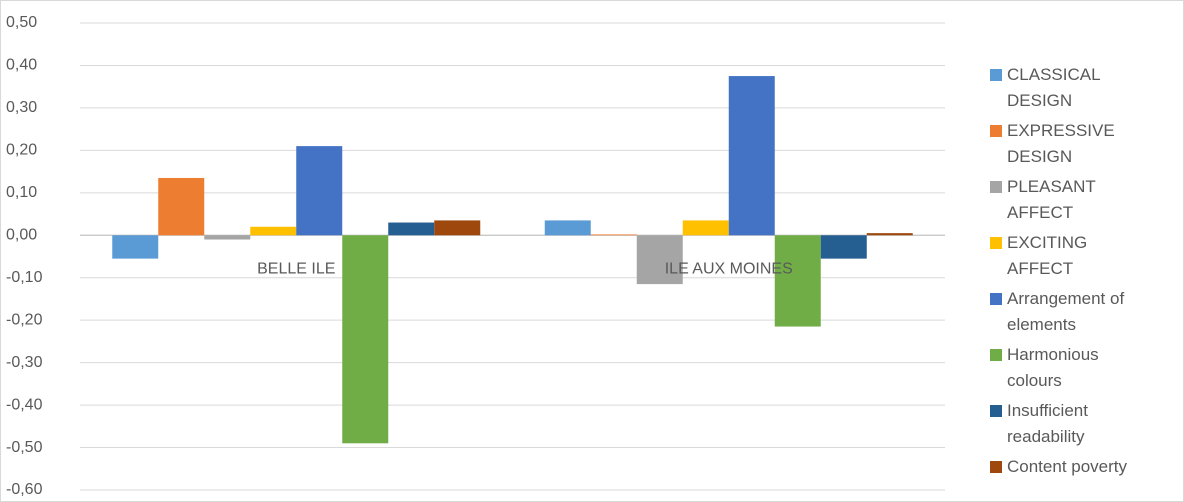 The height and width of the screenshot is (502, 1184). I want to click on y-tick-label: -0,60, so click(24, 489).